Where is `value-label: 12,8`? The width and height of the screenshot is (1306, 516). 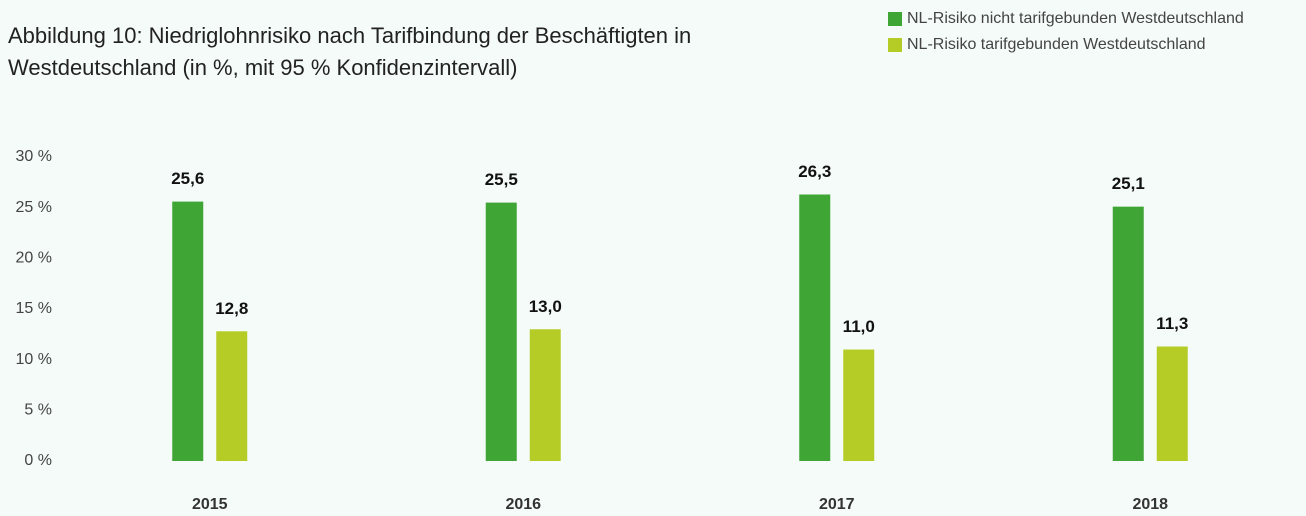
value-label: 12,8 is located at coordinates (231, 308).